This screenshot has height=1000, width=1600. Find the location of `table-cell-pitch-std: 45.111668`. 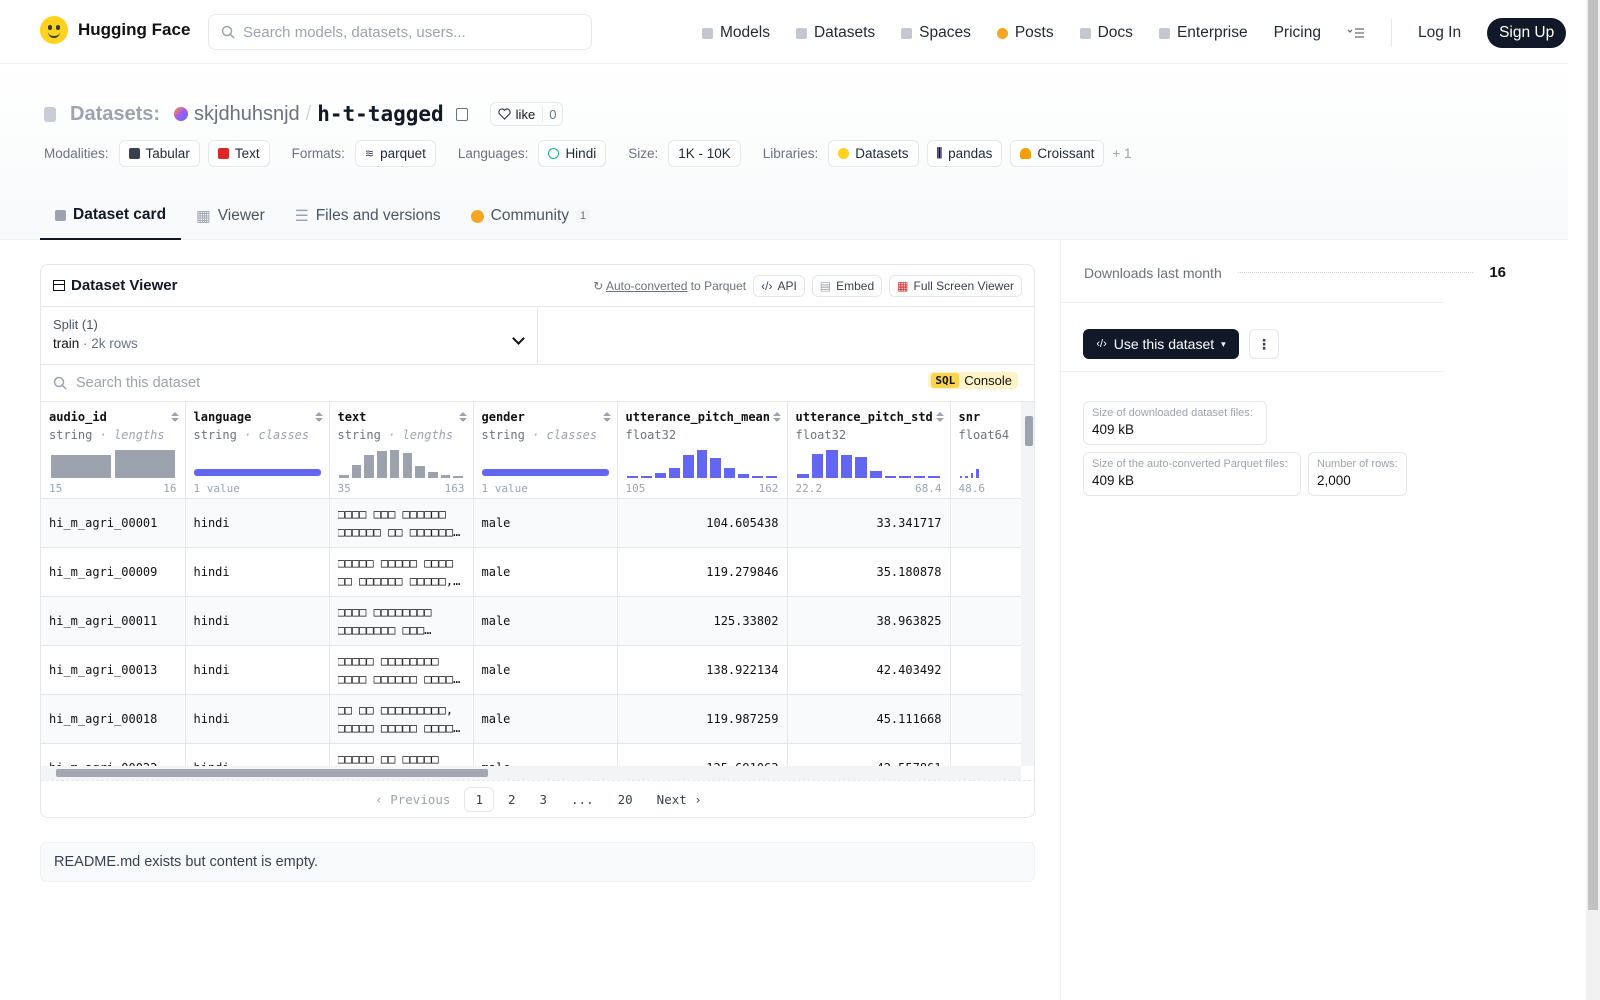

table-cell-pitch-std: 45.111668 is located at coordinates (869, 719).